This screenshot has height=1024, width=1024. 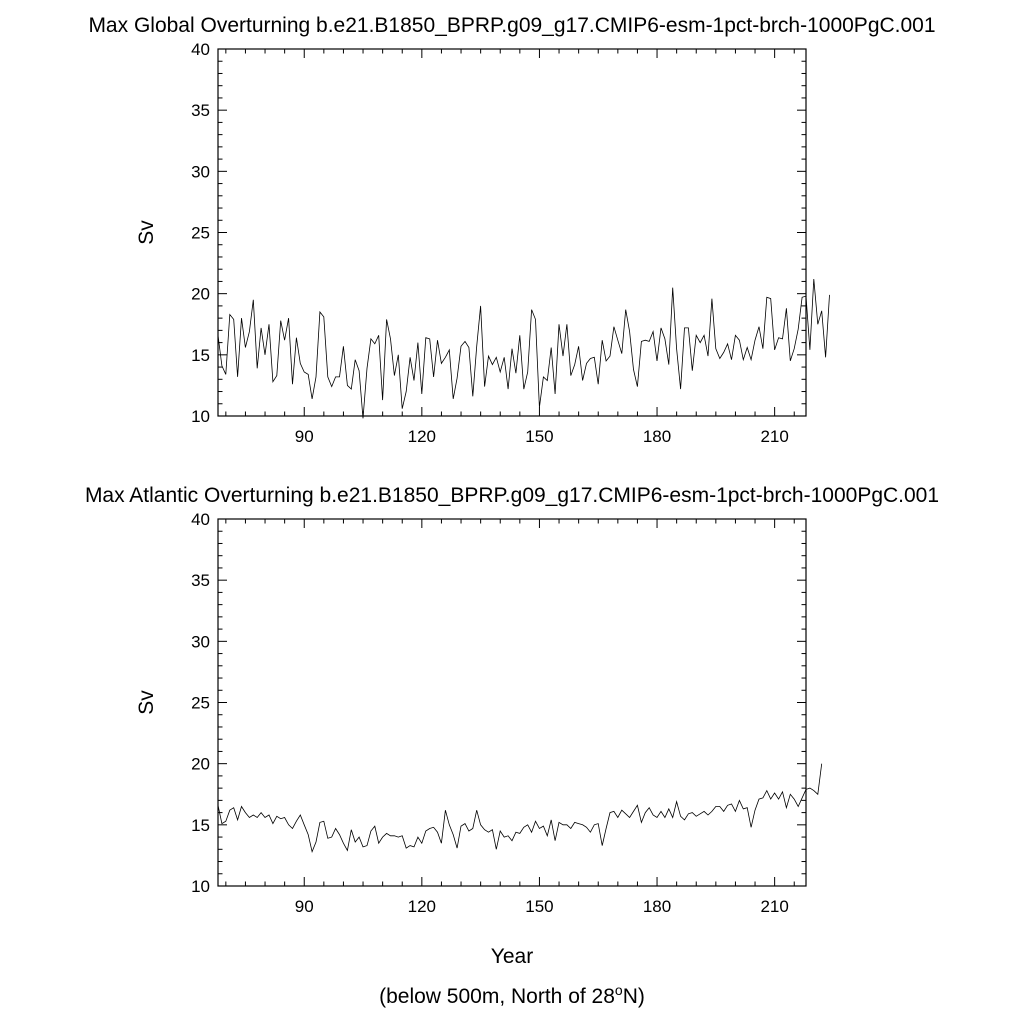 I want to click on depth-latitude-note: (below 500m, North of 28oN), so click(x=512, y=995).